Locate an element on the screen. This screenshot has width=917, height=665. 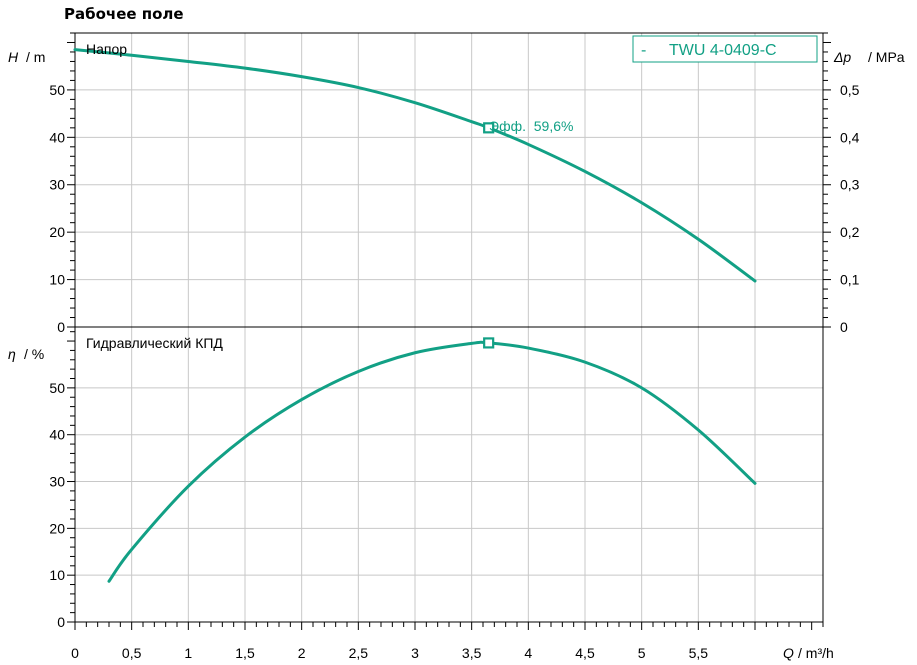
pressure-tick-label: 0,4 is located at coordinates (850, 137).